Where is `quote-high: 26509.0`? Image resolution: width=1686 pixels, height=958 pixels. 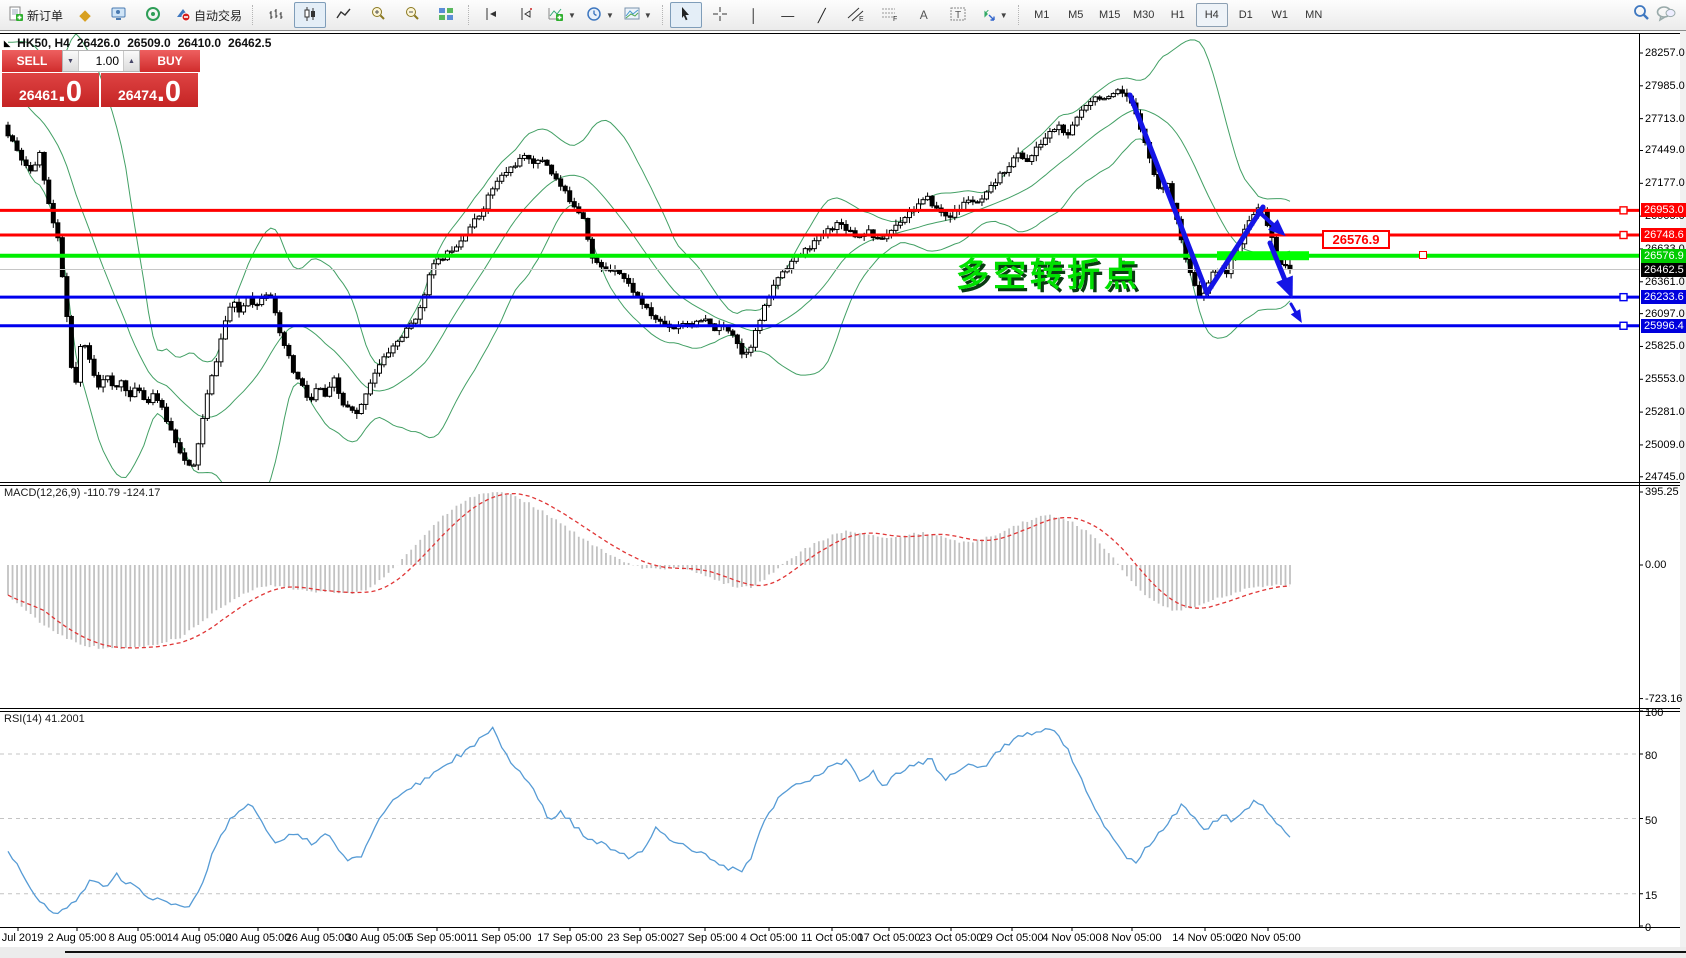 quote-high: 26509.0 is located at coordinates (149, 43).